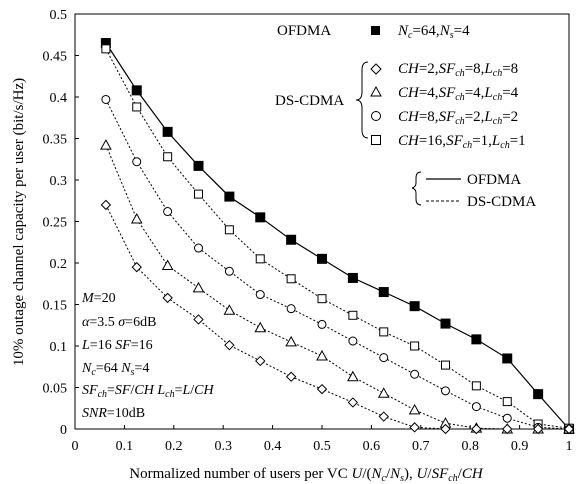 The height and width of the screenshot is (484, 579). Describe the element at coordinates (55, 389) in the screenshot. I see `y-tick-label: 0.05` at that location.